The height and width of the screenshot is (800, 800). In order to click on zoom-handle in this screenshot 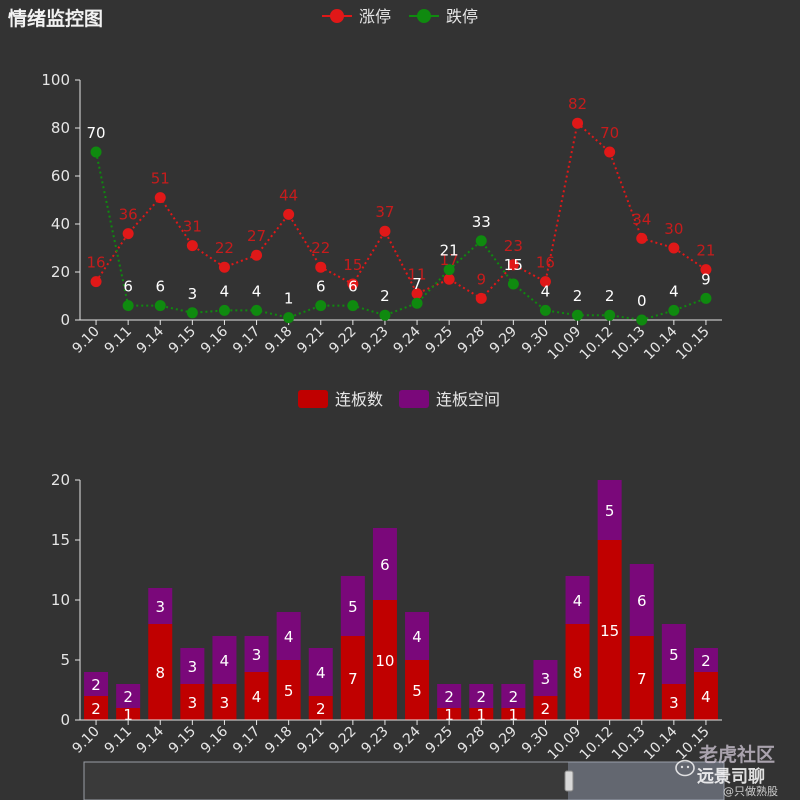, I will do `click(569, 781)`.